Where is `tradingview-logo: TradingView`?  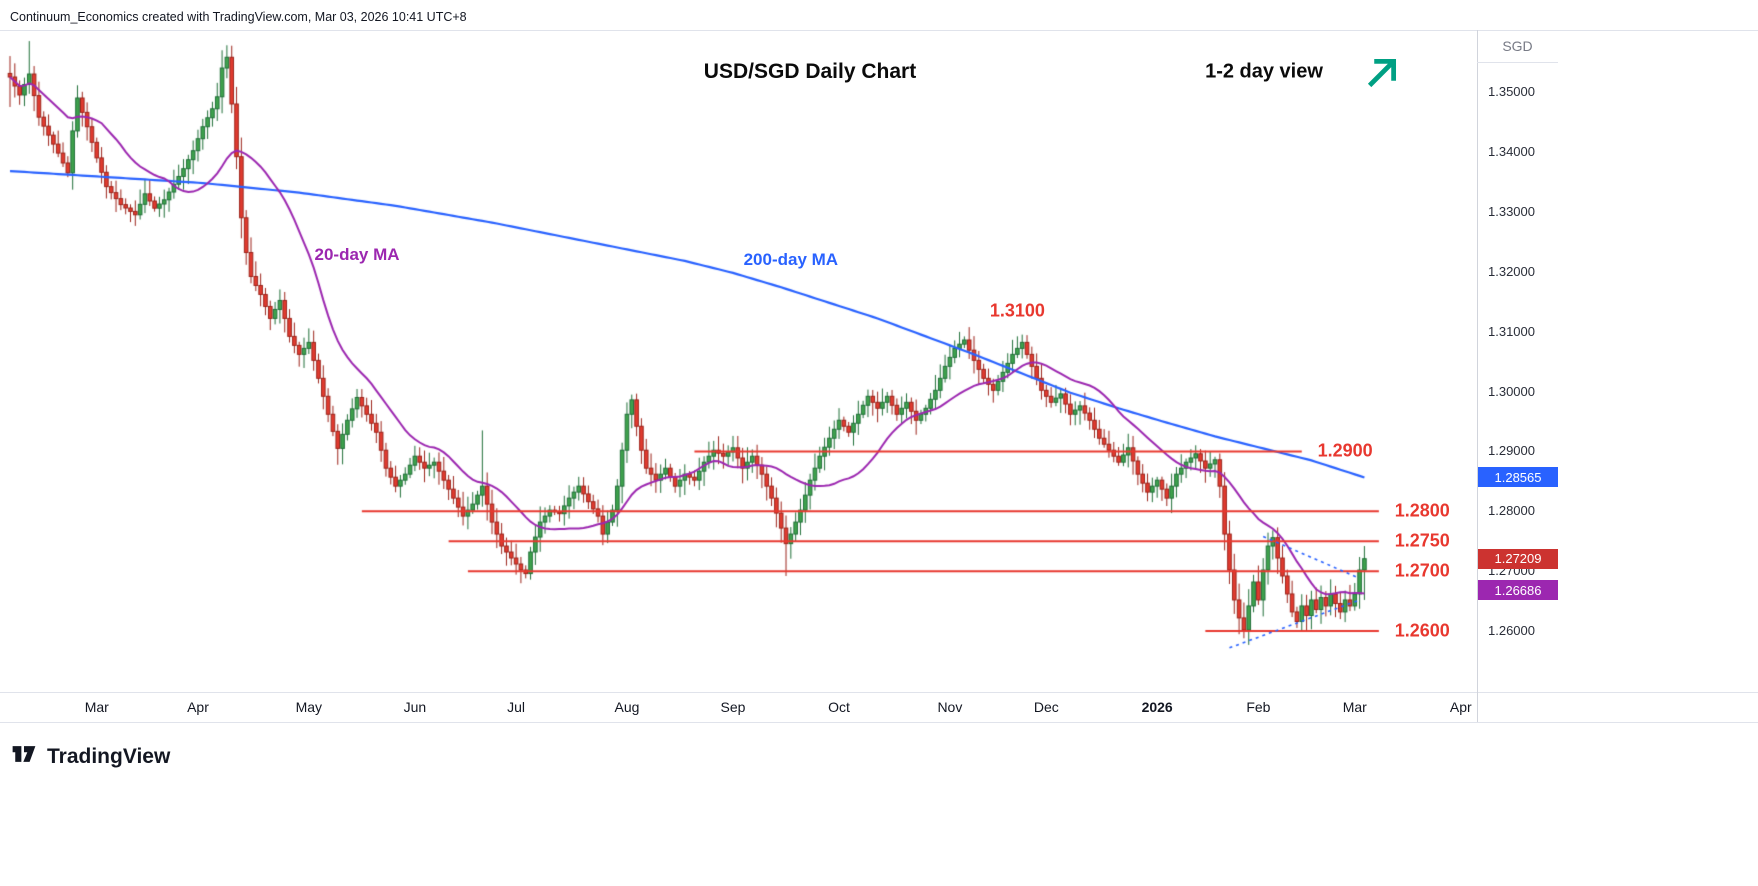 tradingview-logo: TradingView is located at coordinates (90, 756).